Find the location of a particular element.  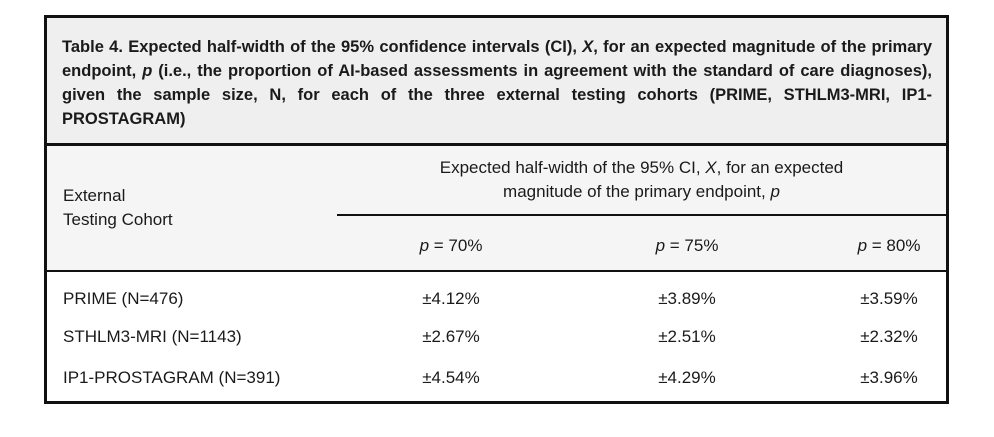

column-header-p80: p = 80% is located at coordinates (889, 246).